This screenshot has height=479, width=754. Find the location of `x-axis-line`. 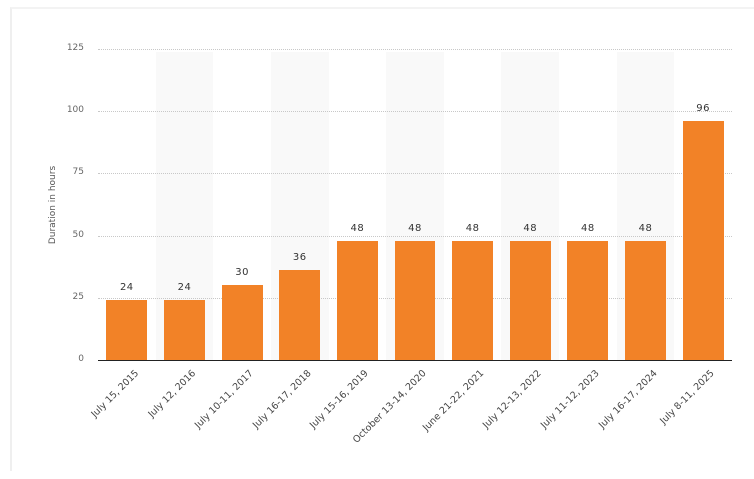

x-axis-line is located at coordinates (415, 360).